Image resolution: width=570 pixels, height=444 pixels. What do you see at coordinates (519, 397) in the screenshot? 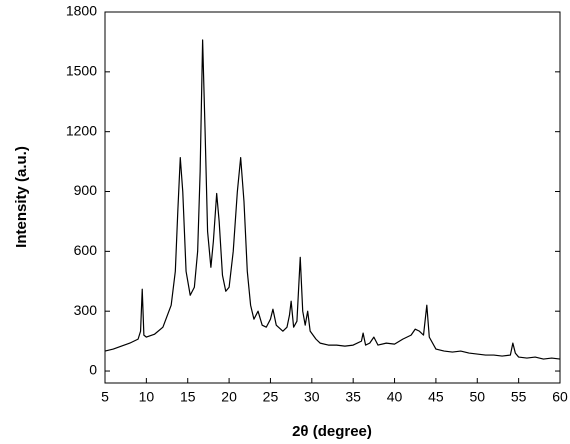
I see `x-tick-label: 55` at bounding box center [519, 397].